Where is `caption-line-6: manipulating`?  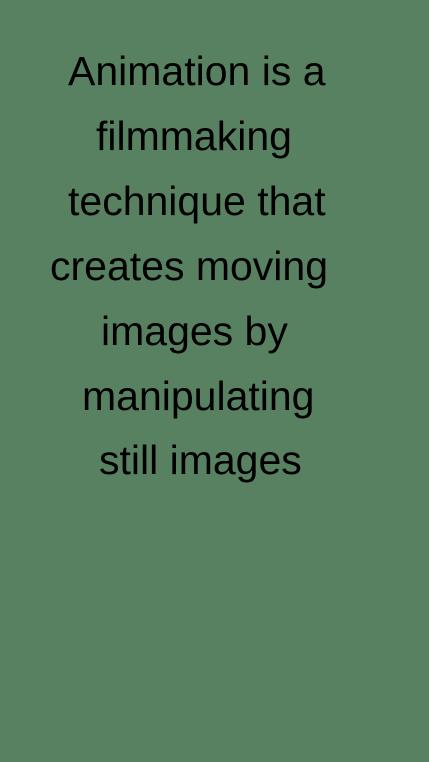 caption-line-6: manipulating is located at coordinates (198, 395).